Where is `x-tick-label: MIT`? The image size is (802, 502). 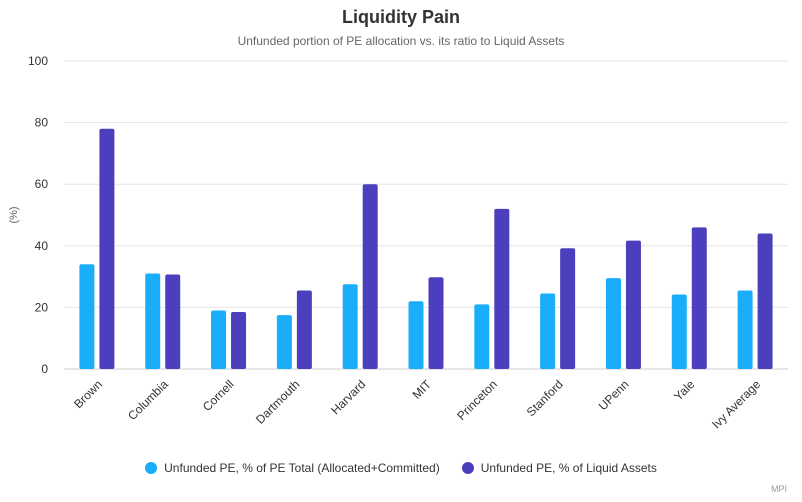
x-tick-label: MIT is located at coordinates (422, 389).